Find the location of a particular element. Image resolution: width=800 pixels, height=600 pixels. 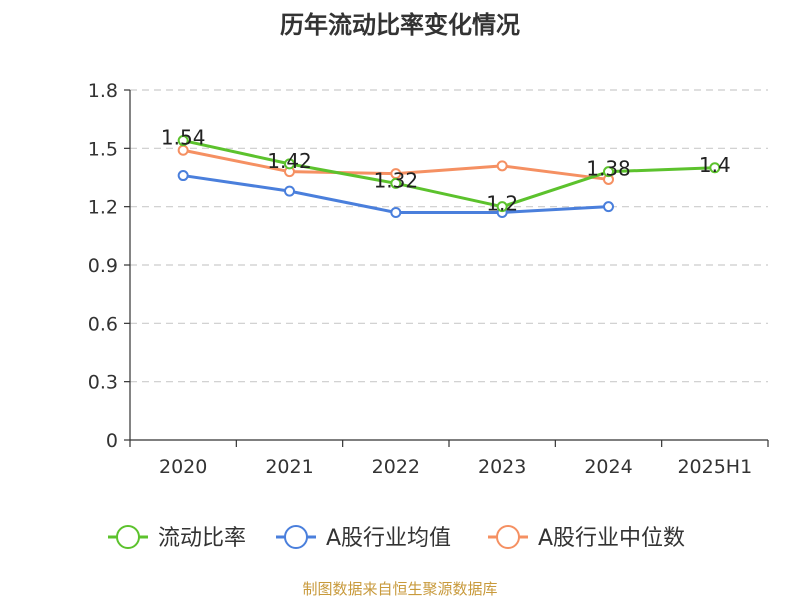

series-layer is located at coordinates (449, 176).